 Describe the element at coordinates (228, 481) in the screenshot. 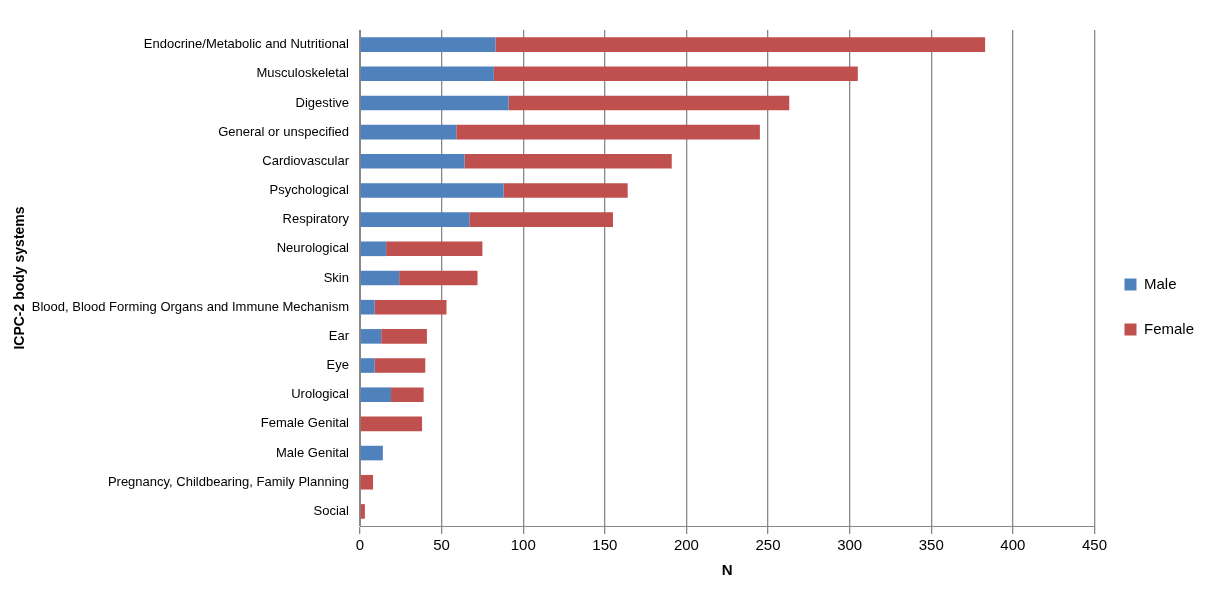

I see `y-tick-label: Pregnancy, Childbearing, Family Planning` at that location.